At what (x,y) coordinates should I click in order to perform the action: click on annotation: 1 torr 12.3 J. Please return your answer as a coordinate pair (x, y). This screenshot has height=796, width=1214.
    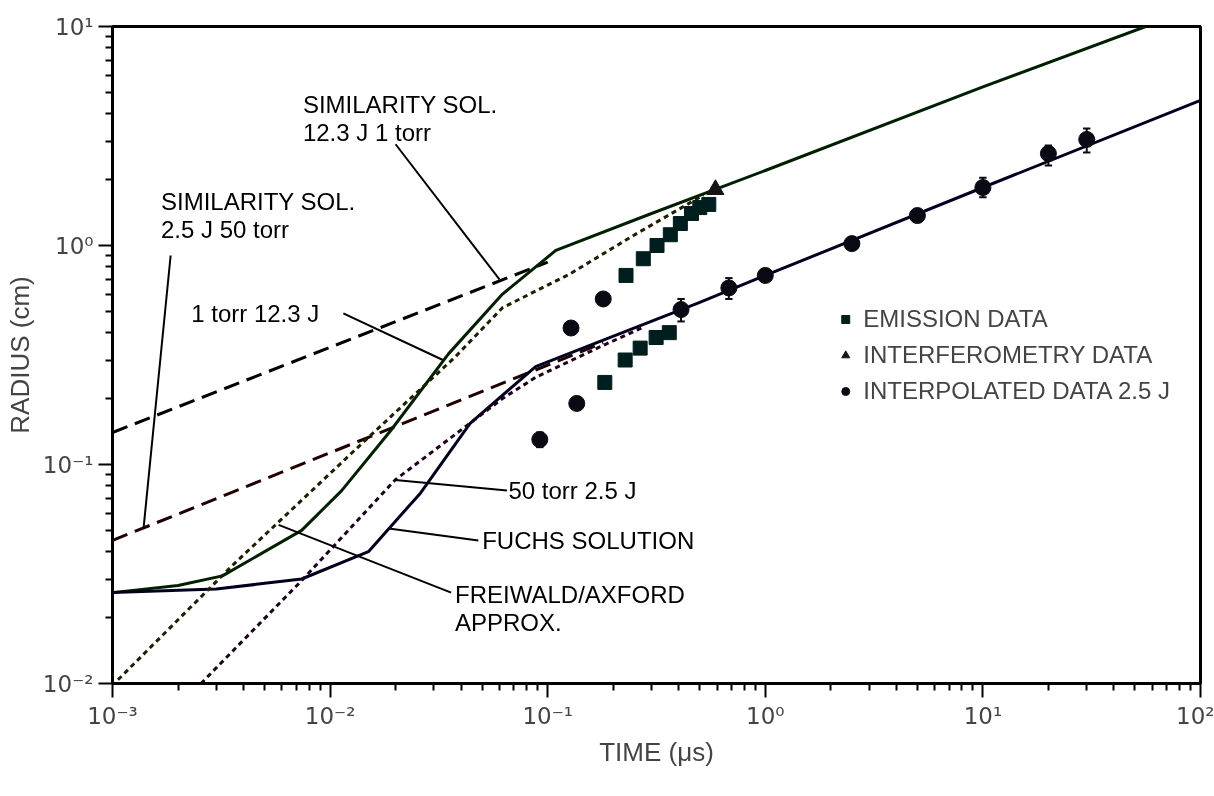
    Looking at the image, I should click on (255, 313).